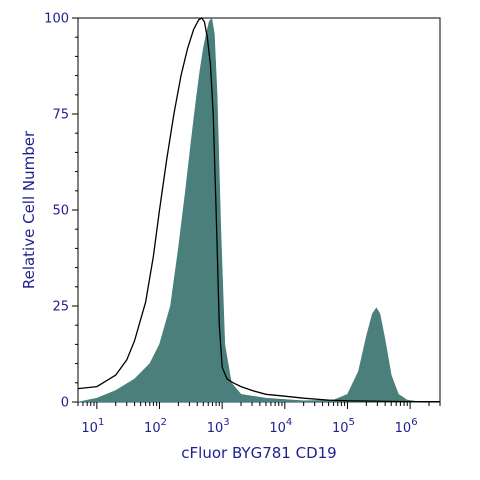 This screenshot has width=480, height=480. What do you see at coordinates (155, 426) in the screenshot?
I see `x-tick-label: 10²` at bounding box center [155, 426].